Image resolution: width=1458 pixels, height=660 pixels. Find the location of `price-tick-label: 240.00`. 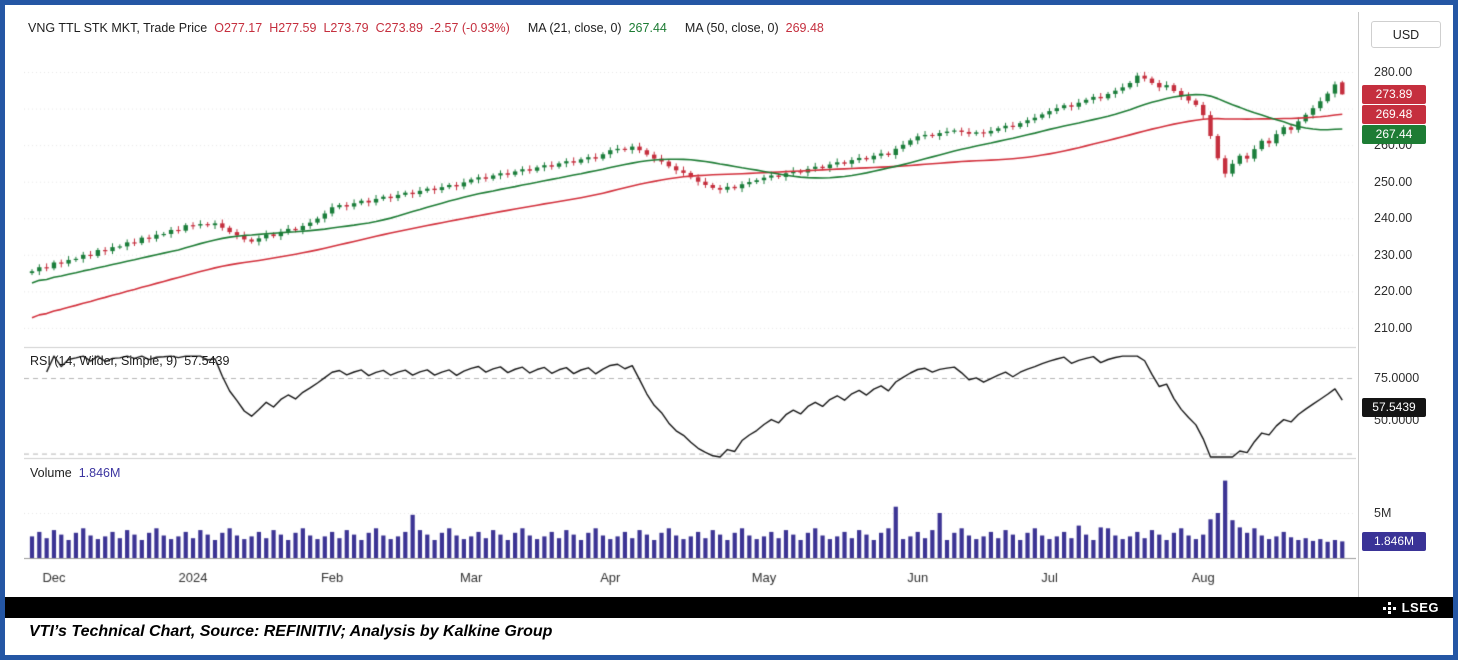

price-tick-label: 240.00 is located at coordinates (1393, 218).